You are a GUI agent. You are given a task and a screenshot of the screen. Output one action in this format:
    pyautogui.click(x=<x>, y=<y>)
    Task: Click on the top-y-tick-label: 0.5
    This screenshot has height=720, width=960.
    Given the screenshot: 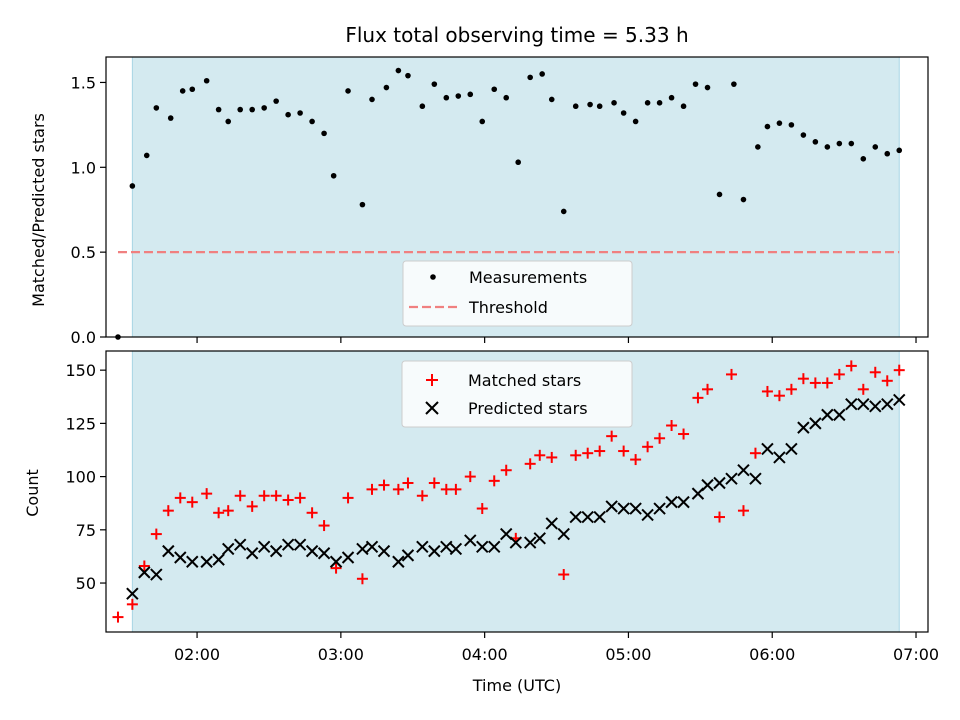 What is the action you would take?
    pyautogui.click(x=83, y=252)
    